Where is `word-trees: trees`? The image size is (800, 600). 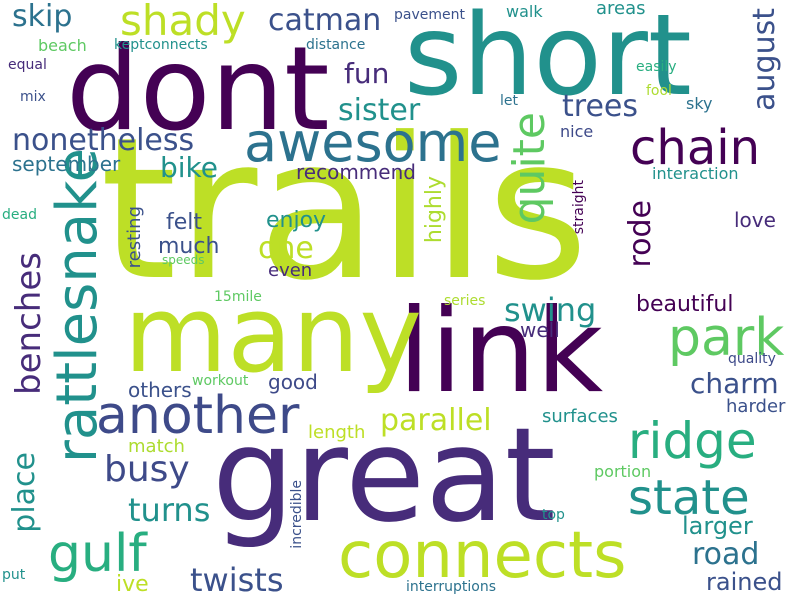
word-trees: trees is located at coordinates (600, 106).